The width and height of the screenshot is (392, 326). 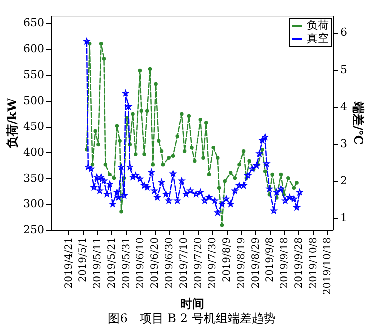 What do you see at coordinates (344, 218) in the screenshot?
I see `y2-tick-label: 1` at bounding box center [344, 218].